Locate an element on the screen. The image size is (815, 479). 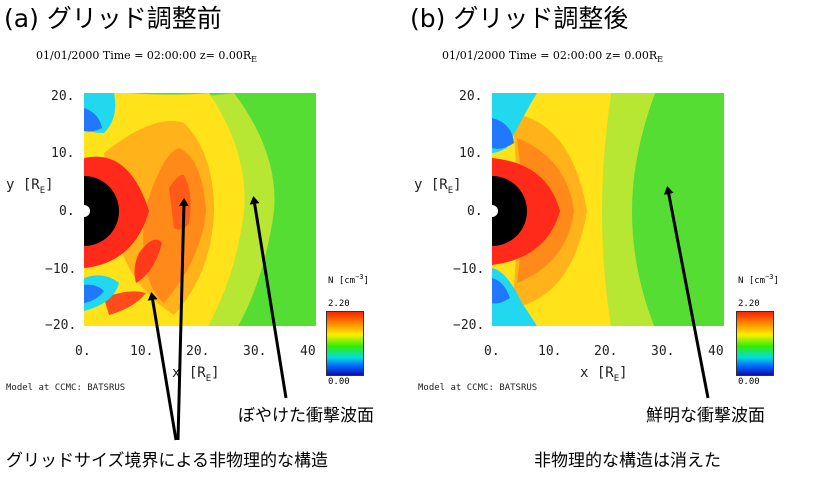
right-ytick-neg20: −20. is located at coordinates (469, 325).